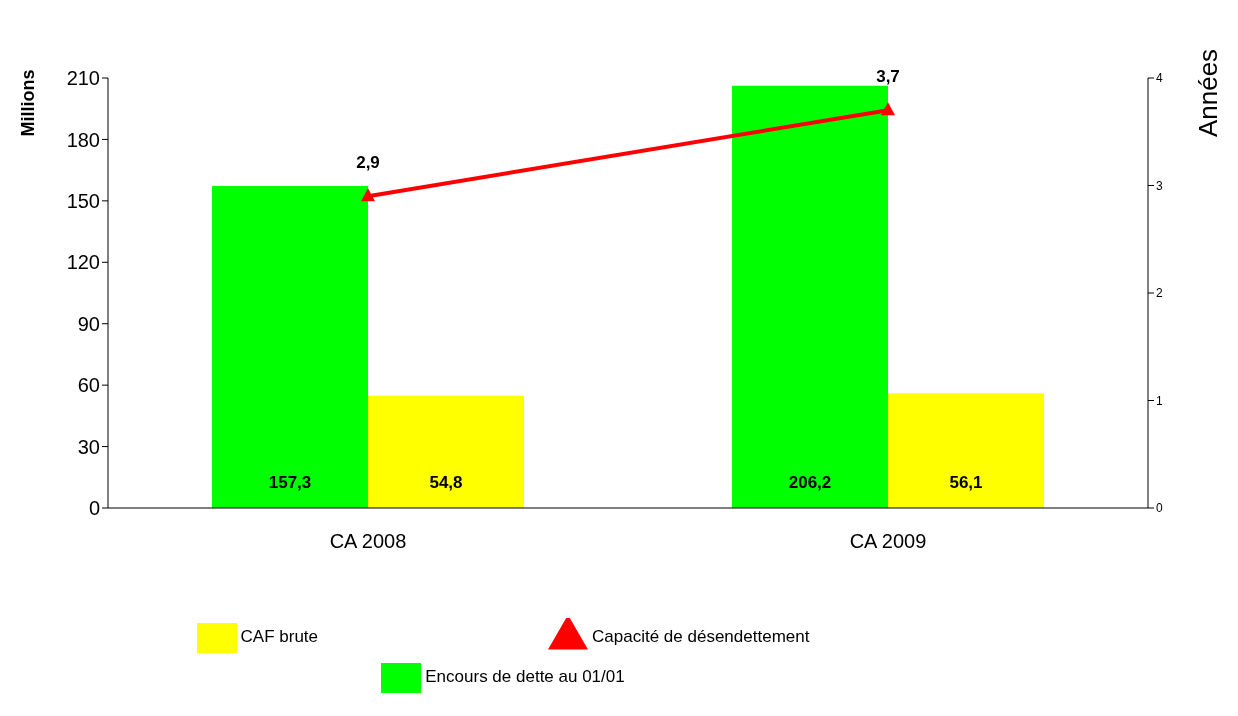  What do you see at coordinates (966, 482) in the screenshot?
I see `data-label: 56,1` at bounding box center [966, 482].